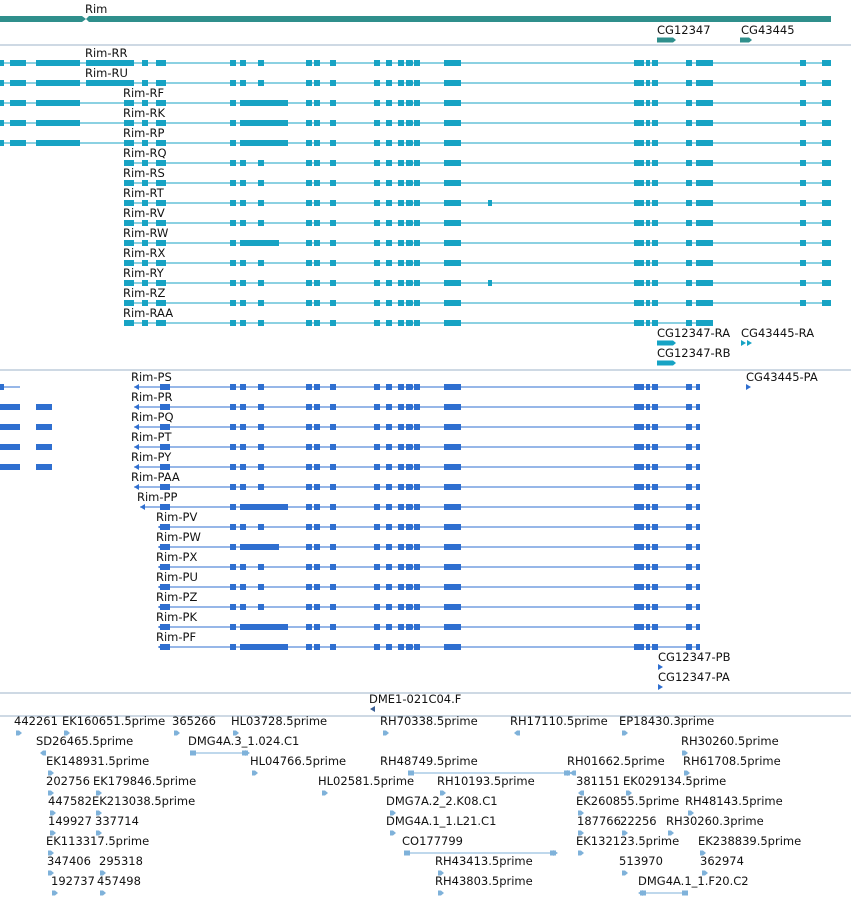 The height and width of the screenshot is (901, 851). I want to click on est-alignment: EK113317.5prime, so click(97, 845).